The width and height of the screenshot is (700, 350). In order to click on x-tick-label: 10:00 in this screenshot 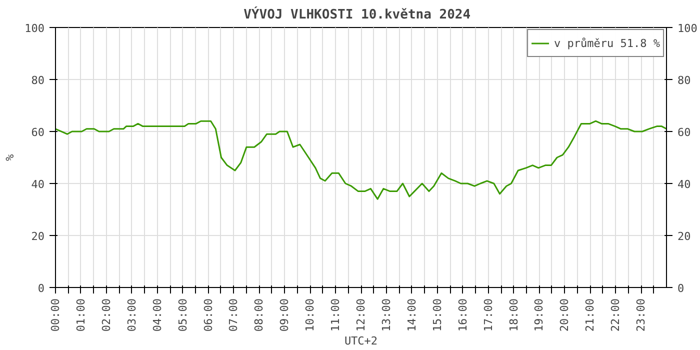, I will do `click(310, 315)`.